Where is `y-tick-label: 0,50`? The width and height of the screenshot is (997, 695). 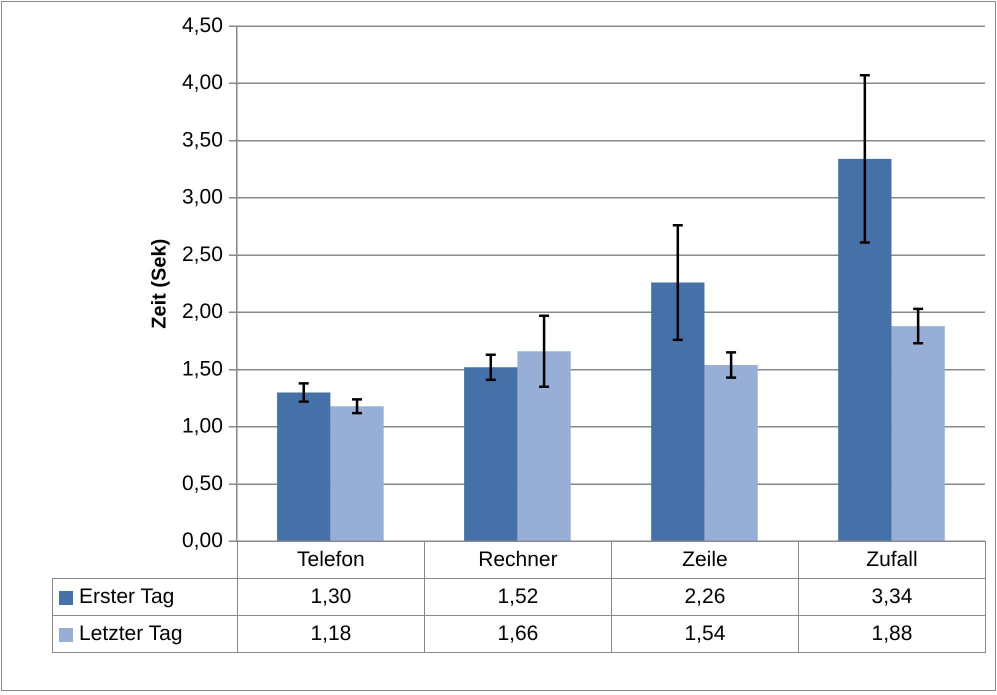
y-tick-label: 0,50 is located at coordinates (202, 483).